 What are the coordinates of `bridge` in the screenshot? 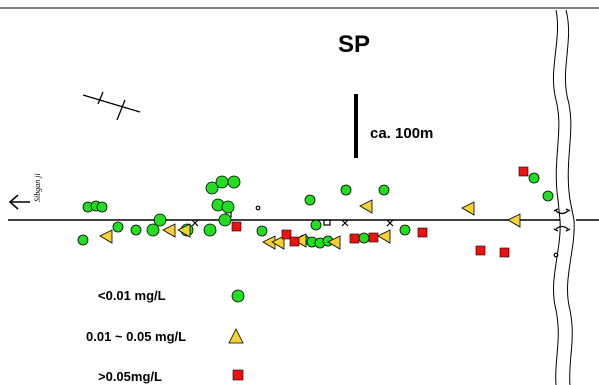 It's located at (562, 220).